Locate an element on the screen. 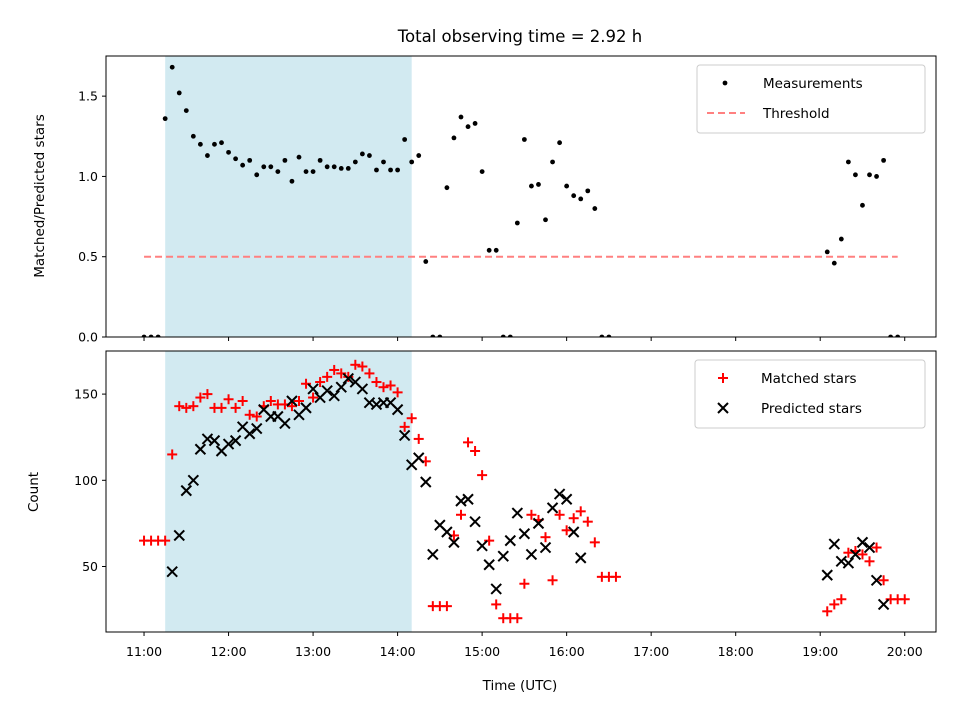  x-tick-label: 12:00 is located at coordinates (229, 651).